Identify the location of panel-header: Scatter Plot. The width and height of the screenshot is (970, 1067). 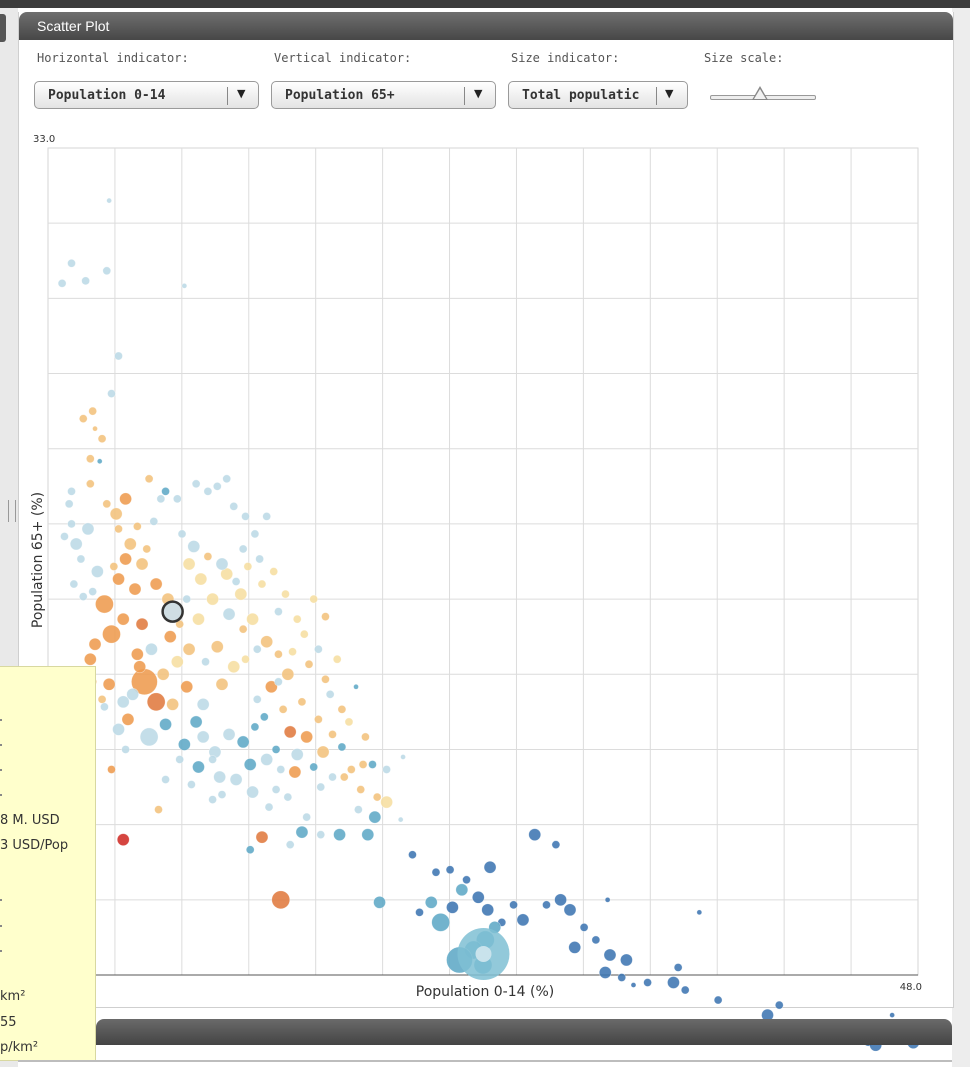
(486, 26).